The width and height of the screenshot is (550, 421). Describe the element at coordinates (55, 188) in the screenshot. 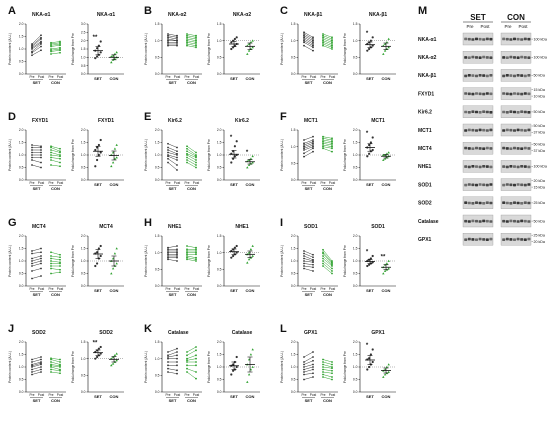

I see `con-group-label: CON` at that location.